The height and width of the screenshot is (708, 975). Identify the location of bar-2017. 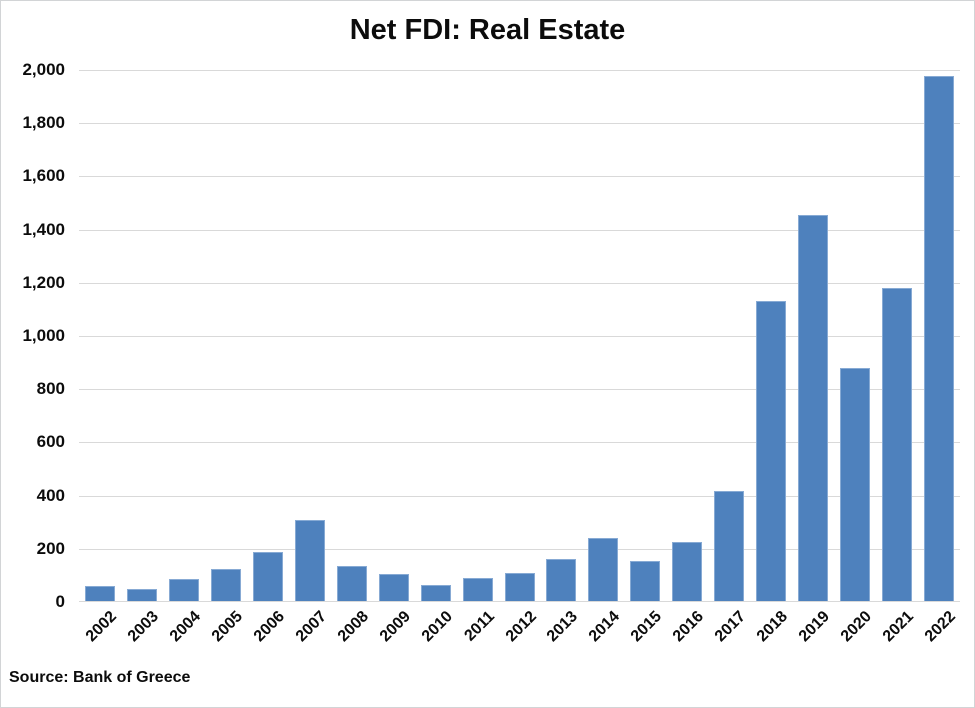
(729, 546).